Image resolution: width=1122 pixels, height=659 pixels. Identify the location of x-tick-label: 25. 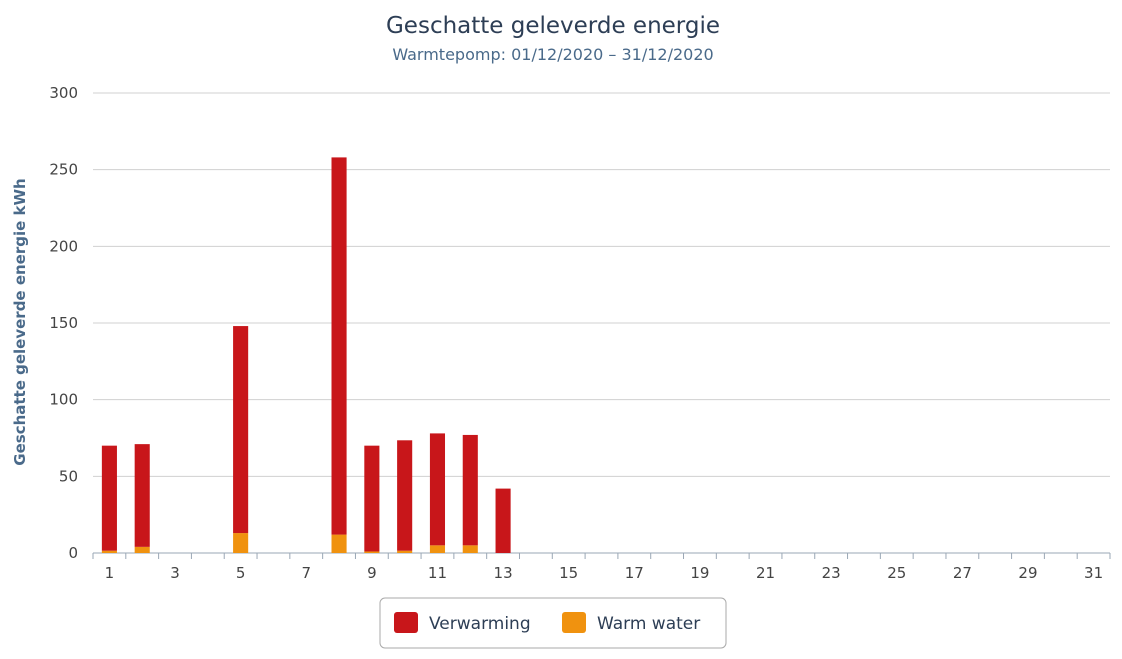
(896, 573).